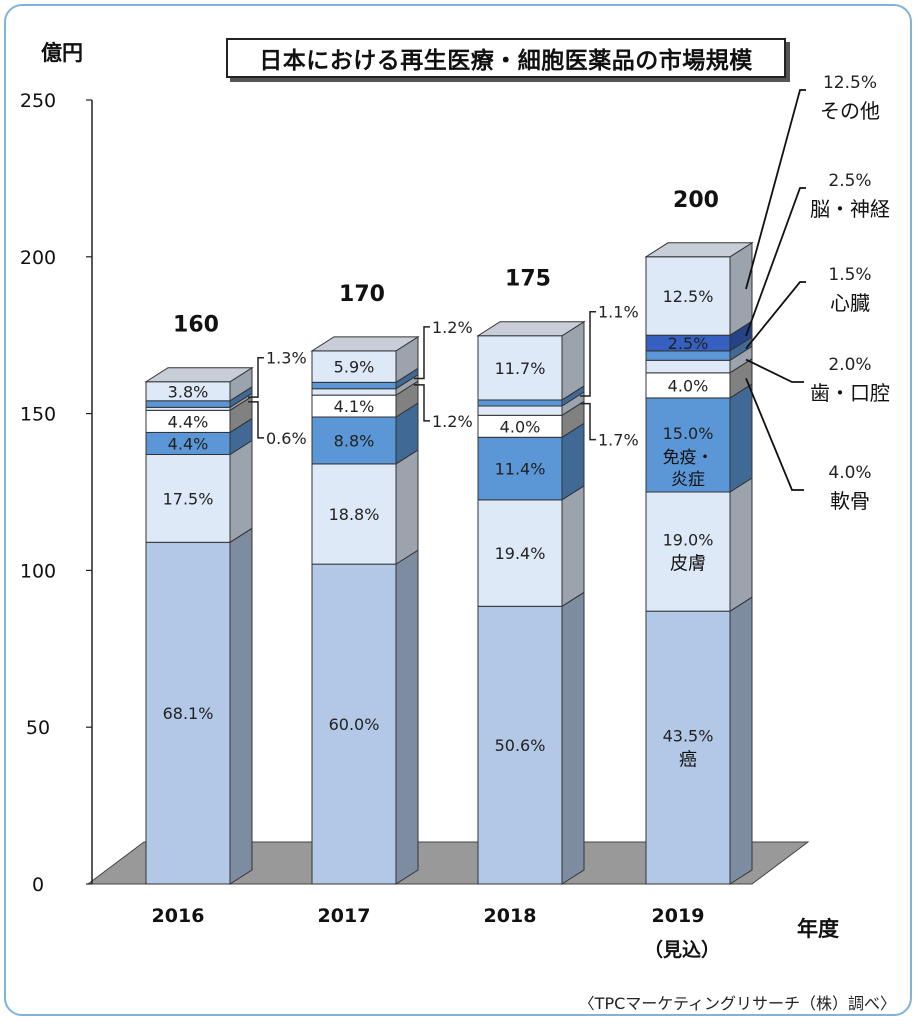 The height and width of the screenshot is (1024, 920). I want to click on data-label: 4.1%, so click(354, 406).